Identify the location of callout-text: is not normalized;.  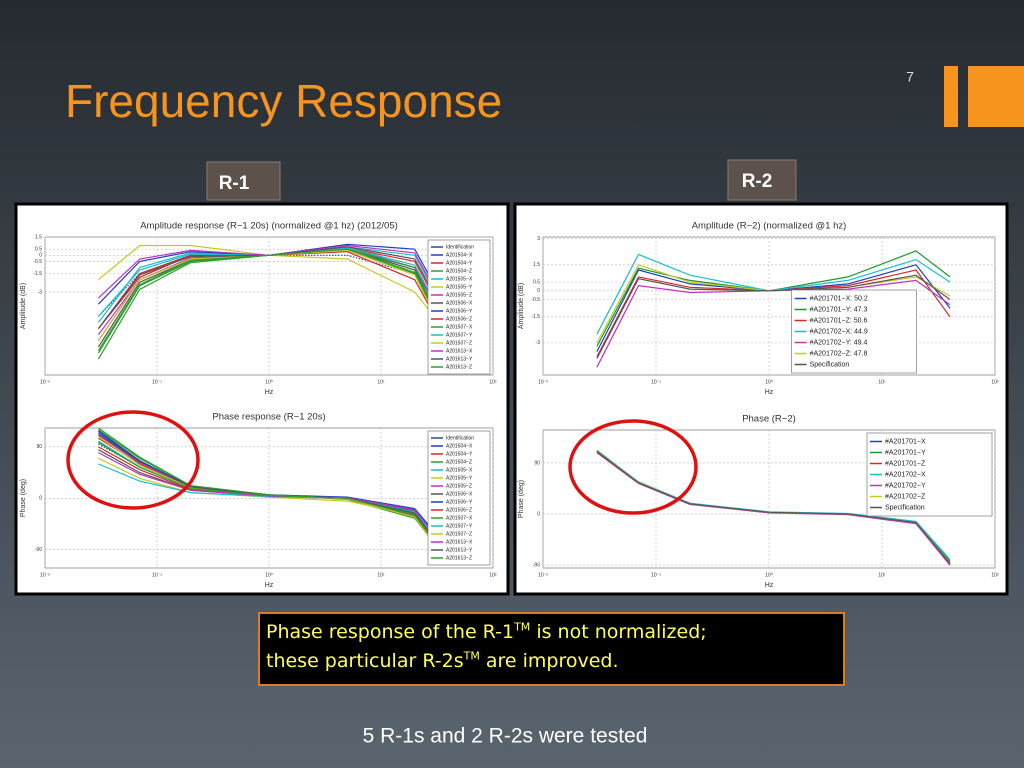
(618, 632).